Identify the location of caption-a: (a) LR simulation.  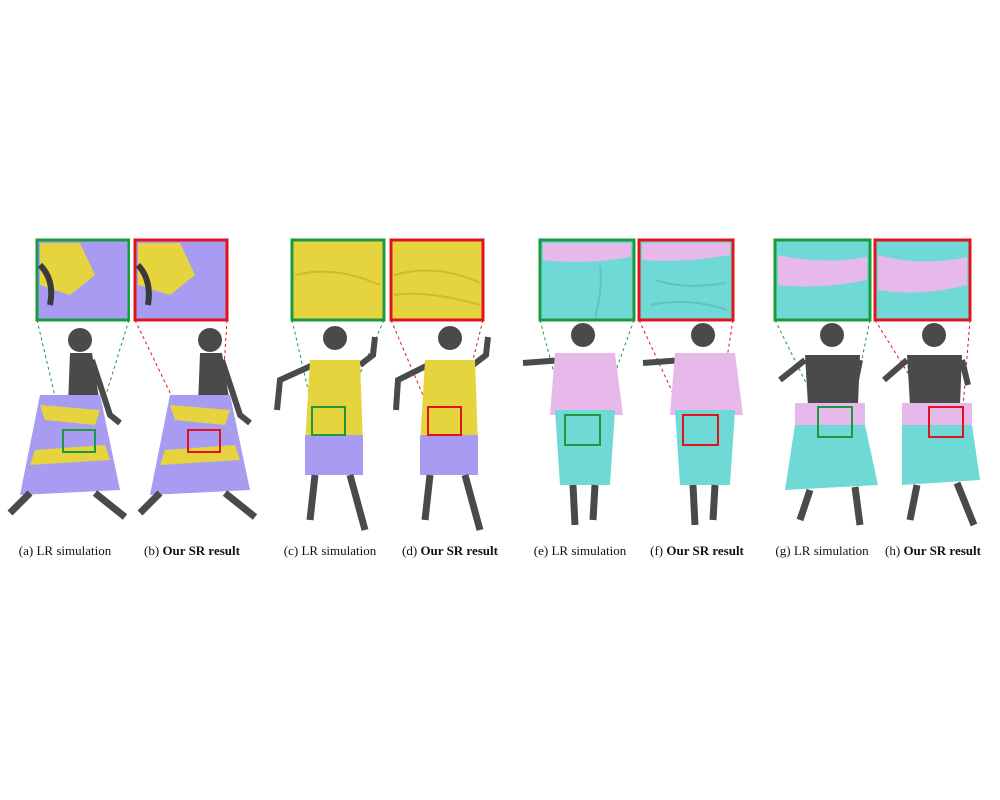
(65, 551).